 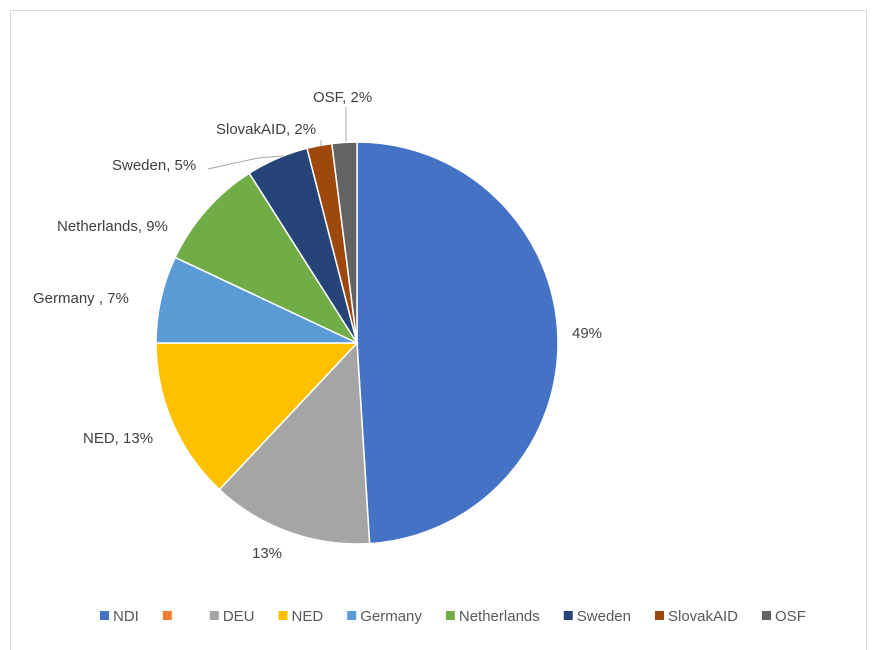 What do you see at coordinates (659, 615) in the screenshot?
I see `legend-swatch-slovakaid` at bounding box center [659, 615].